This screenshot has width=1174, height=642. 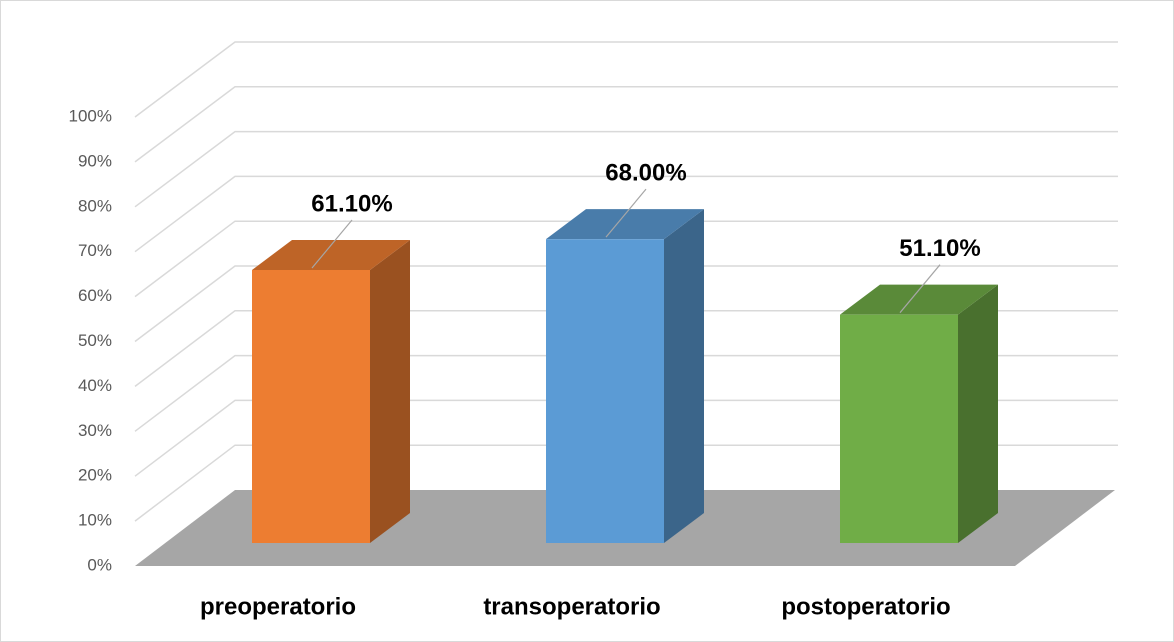 I want to click on x-tick-label: postoperatorio, so click(x=865, y=606).